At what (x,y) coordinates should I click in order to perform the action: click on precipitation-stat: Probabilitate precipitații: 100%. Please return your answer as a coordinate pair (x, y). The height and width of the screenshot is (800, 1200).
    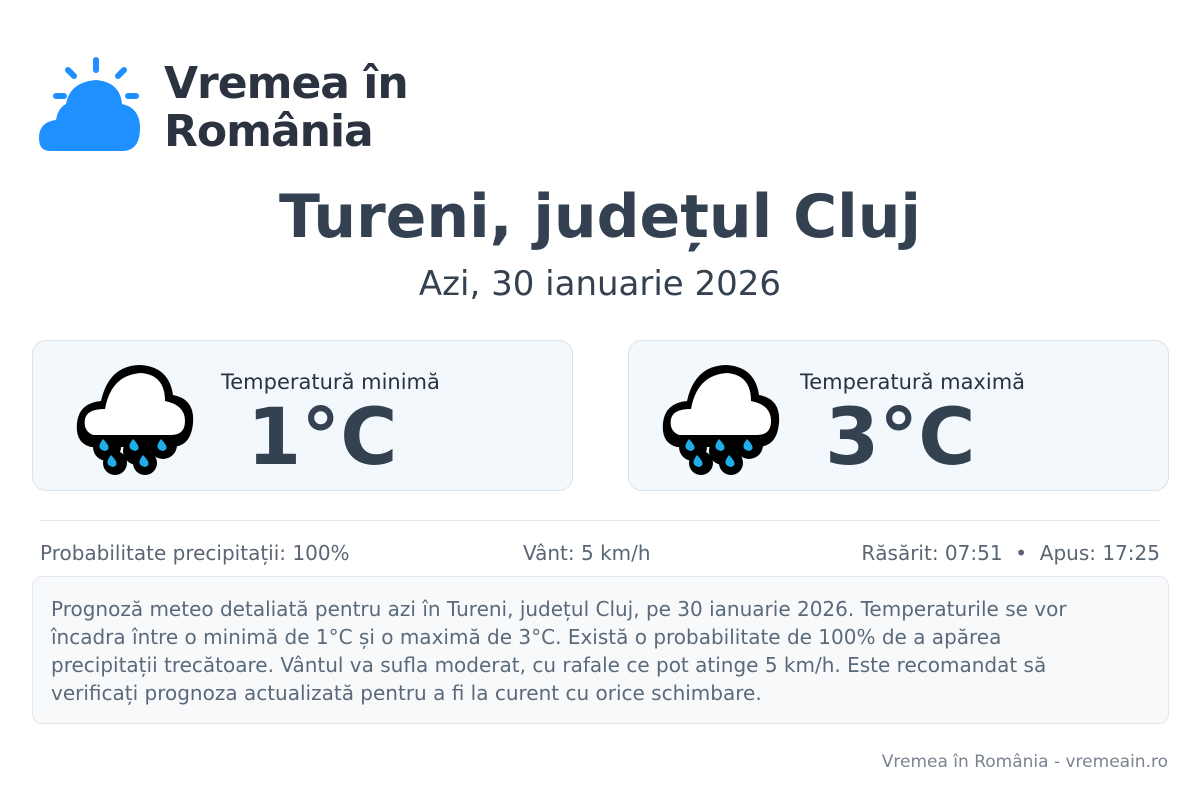
    Looking at the image, I should click on (195, 553).